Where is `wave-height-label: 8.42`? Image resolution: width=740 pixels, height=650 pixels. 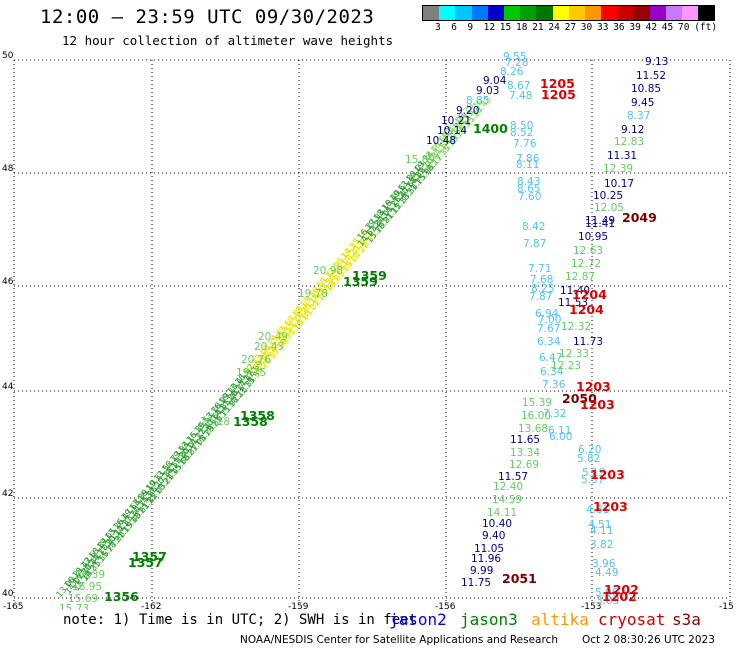
wave-height-label: 8.42 is located at coordinates (533, 227).